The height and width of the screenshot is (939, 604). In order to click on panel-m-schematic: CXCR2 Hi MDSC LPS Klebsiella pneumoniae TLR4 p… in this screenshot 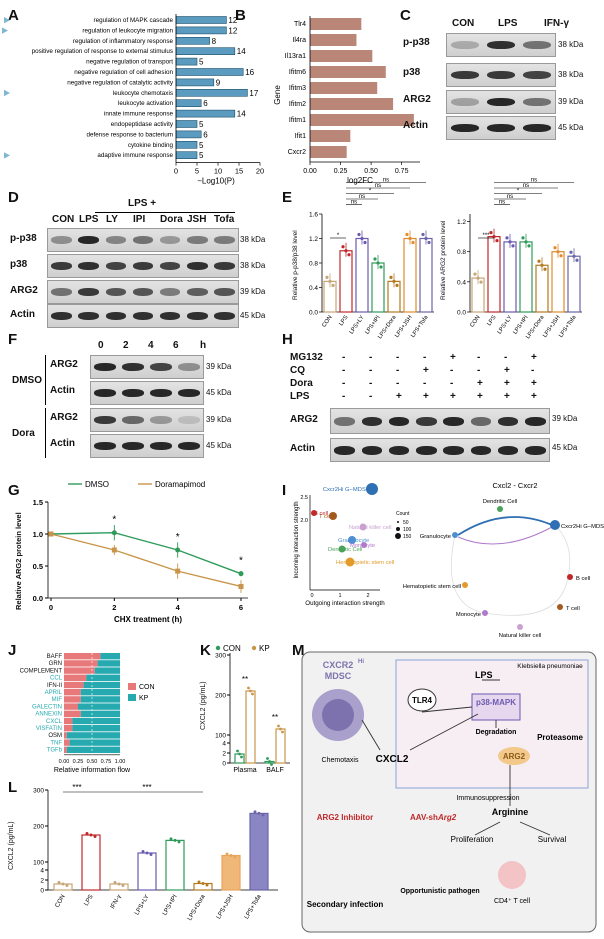, I will do `click(449, 792)`.